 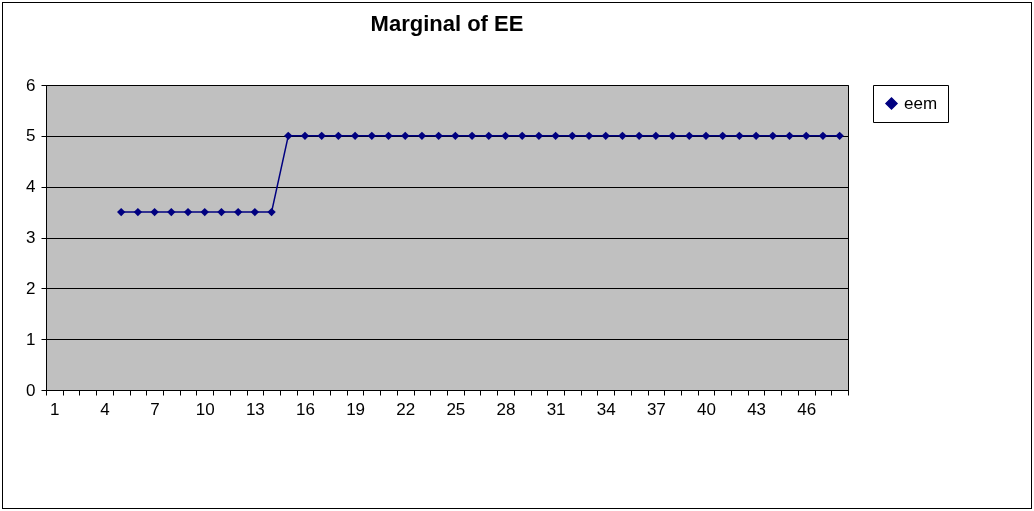 What do you see at coordinates (807, 409) in the screenshot?
I see `x-tick-label: 46` at bounding box center [807, 409].